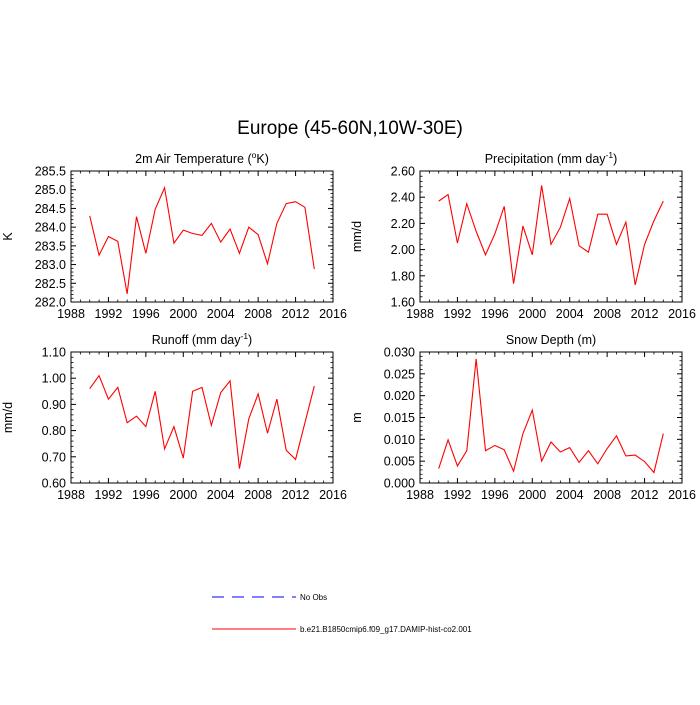 The height and width of the screenshot is (705, 700). I want to click on y-tick-label: 0.010, so click(399, 440).